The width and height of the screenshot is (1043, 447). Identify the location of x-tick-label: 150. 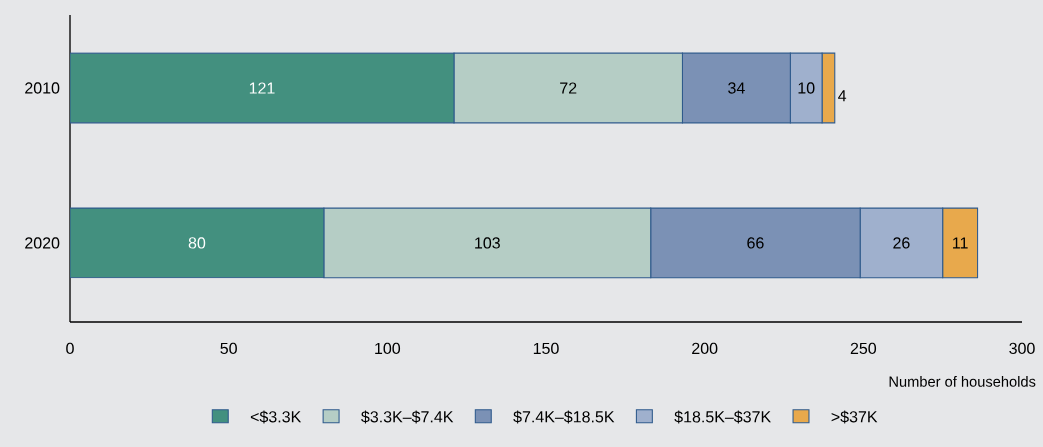
(546, 348).